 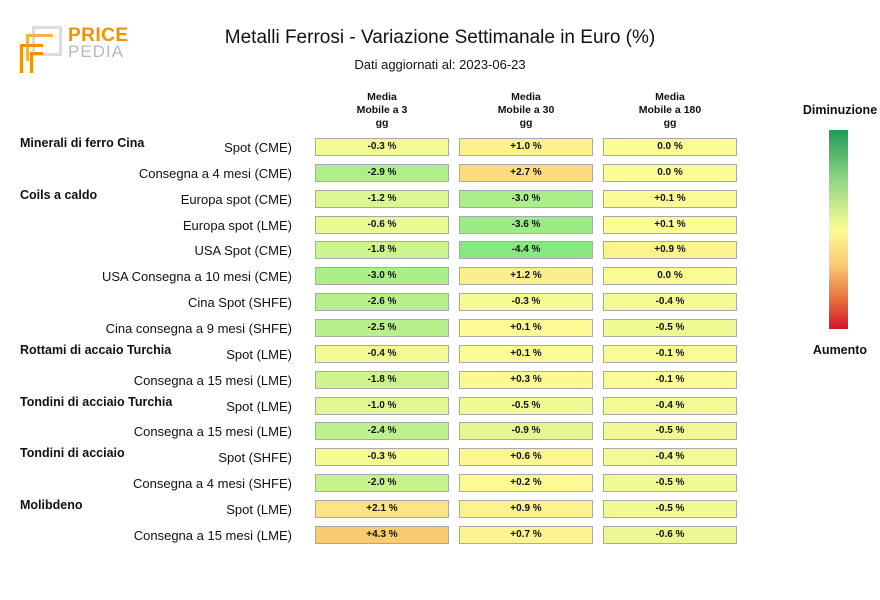 What do you see at coordinates (82, 143) in the screenshot?
I see `row-group-label: Minerali di ferro Cina` at bounding box center [82, 143].